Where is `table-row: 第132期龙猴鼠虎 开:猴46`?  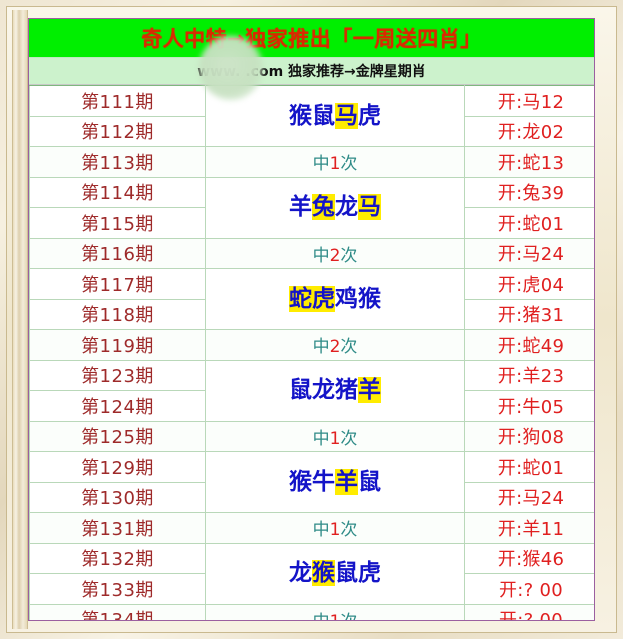
table-row: 第132期龙猴鼠虎 开:猴46 is located at coordinates (311, 573).